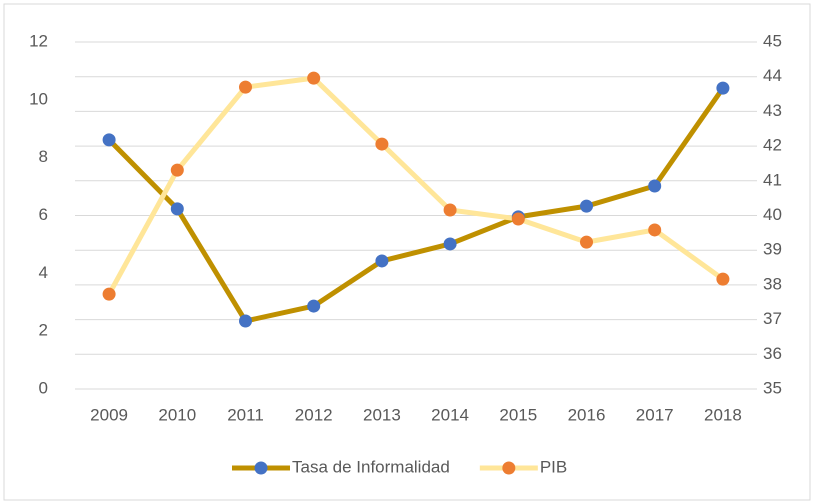  What do you see at coordinates (655, 414) in the screenshot?
I see `x-tick-label: 2017` at bounding box center [655, 414].